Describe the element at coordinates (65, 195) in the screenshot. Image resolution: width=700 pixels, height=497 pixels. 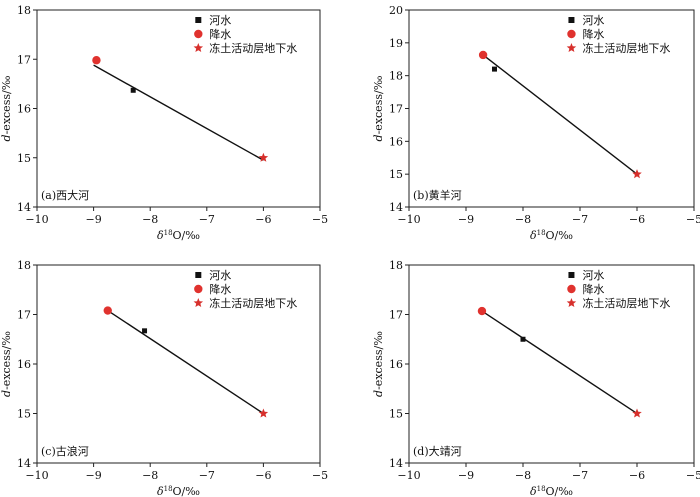
I see `panel-label: (a)西大河` at that location.